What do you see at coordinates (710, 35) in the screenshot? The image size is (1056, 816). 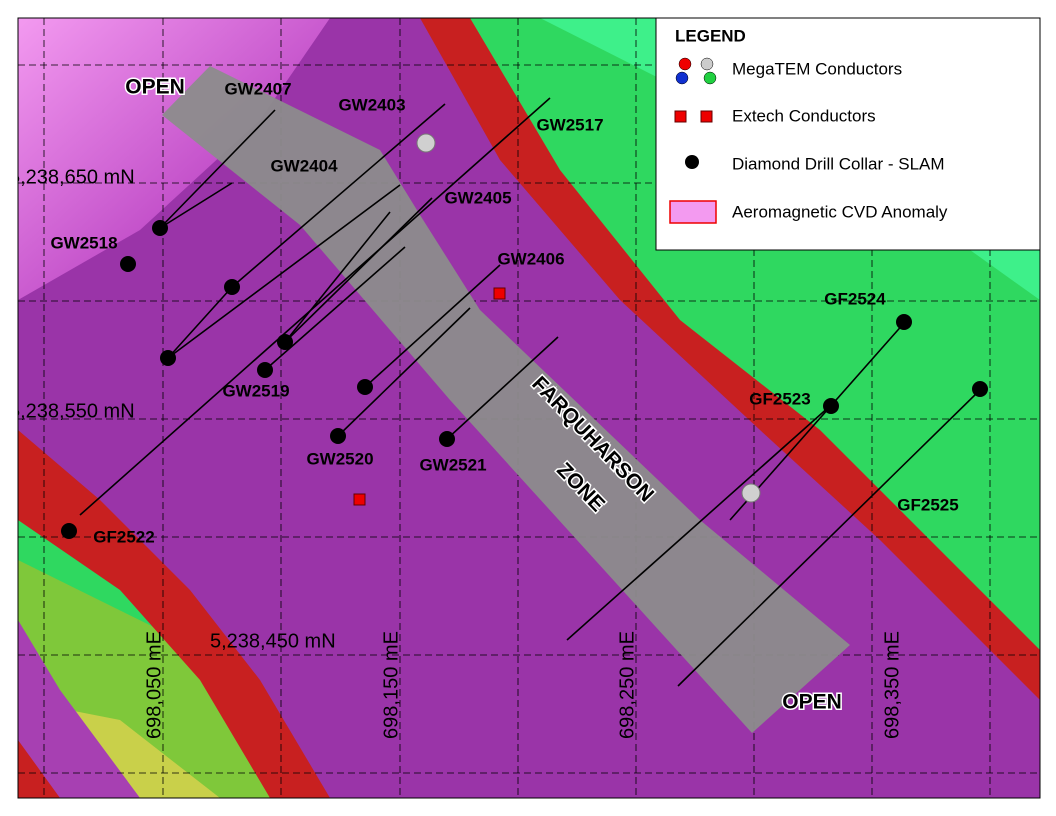 I see `legend-title: LEGEND` at bounding box center [710, 35].